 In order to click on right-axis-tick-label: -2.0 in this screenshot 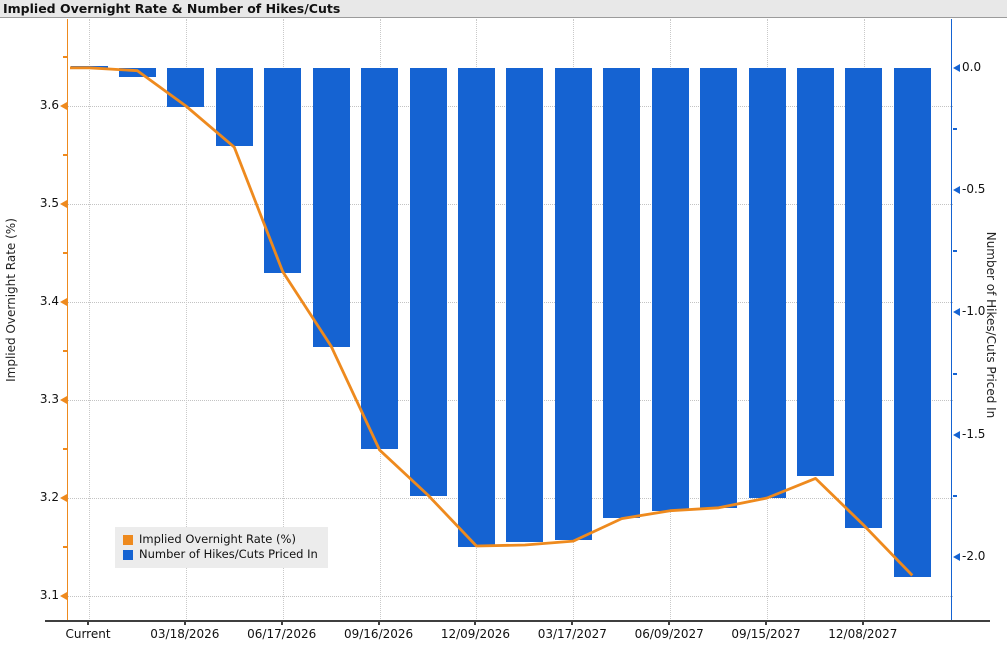, I will do `click(974, 556)`.